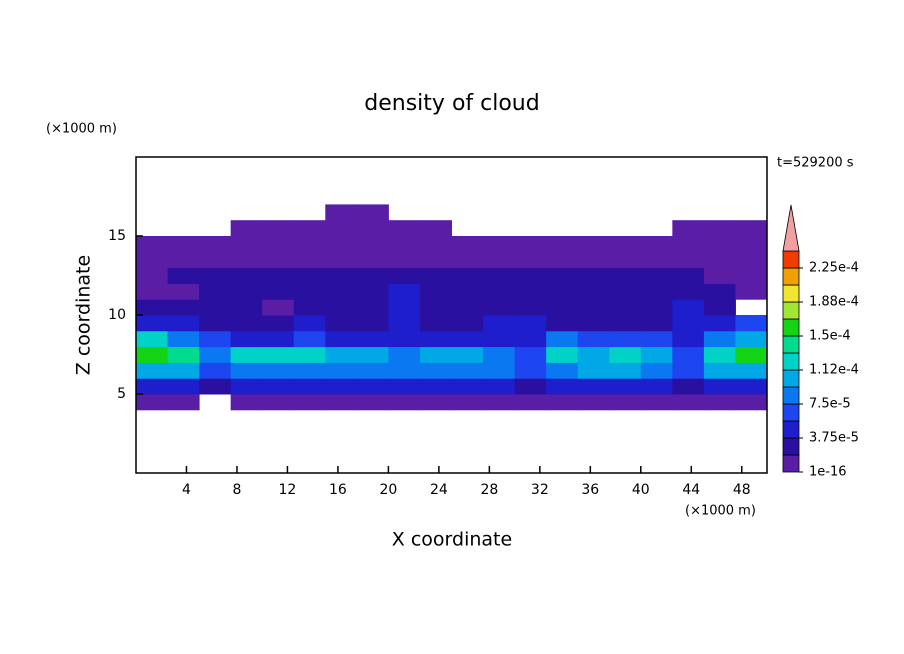  I want to click on x-tick-label: 8, so click(236, 490).